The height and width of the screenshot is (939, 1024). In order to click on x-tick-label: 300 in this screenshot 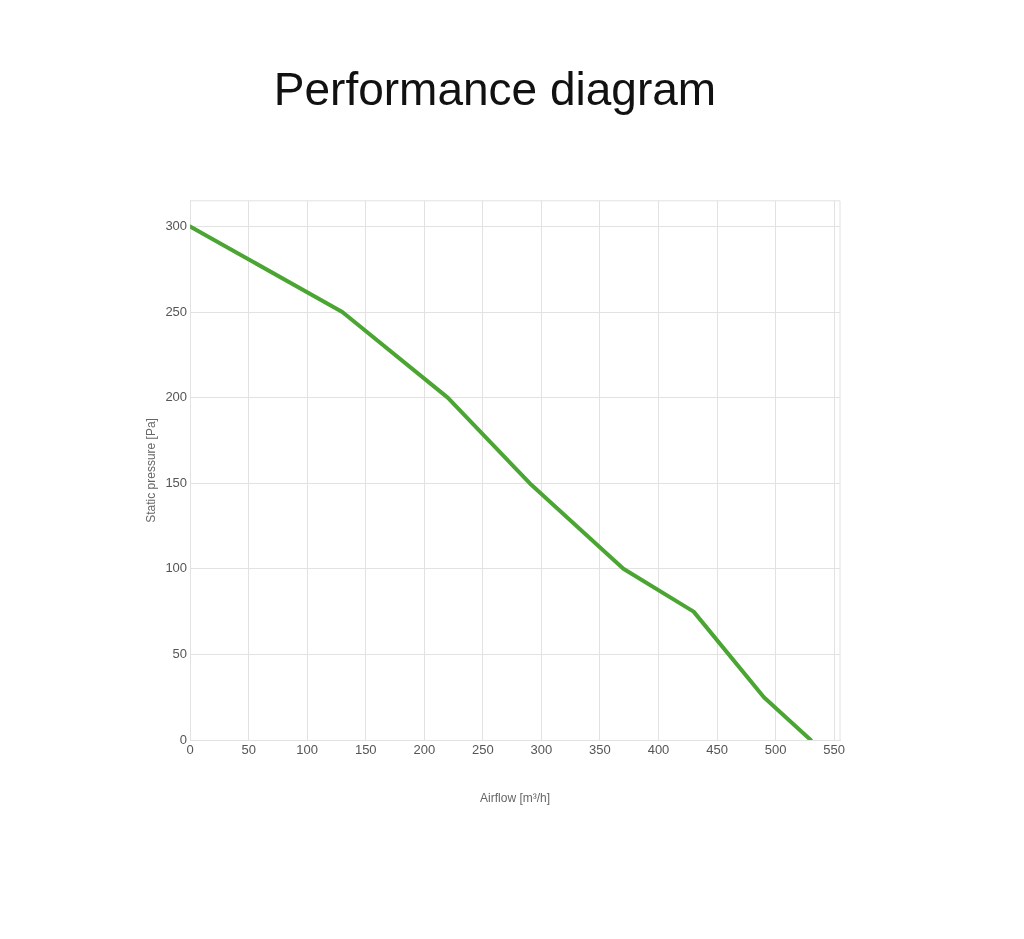, I will do `click(541, 750)`.